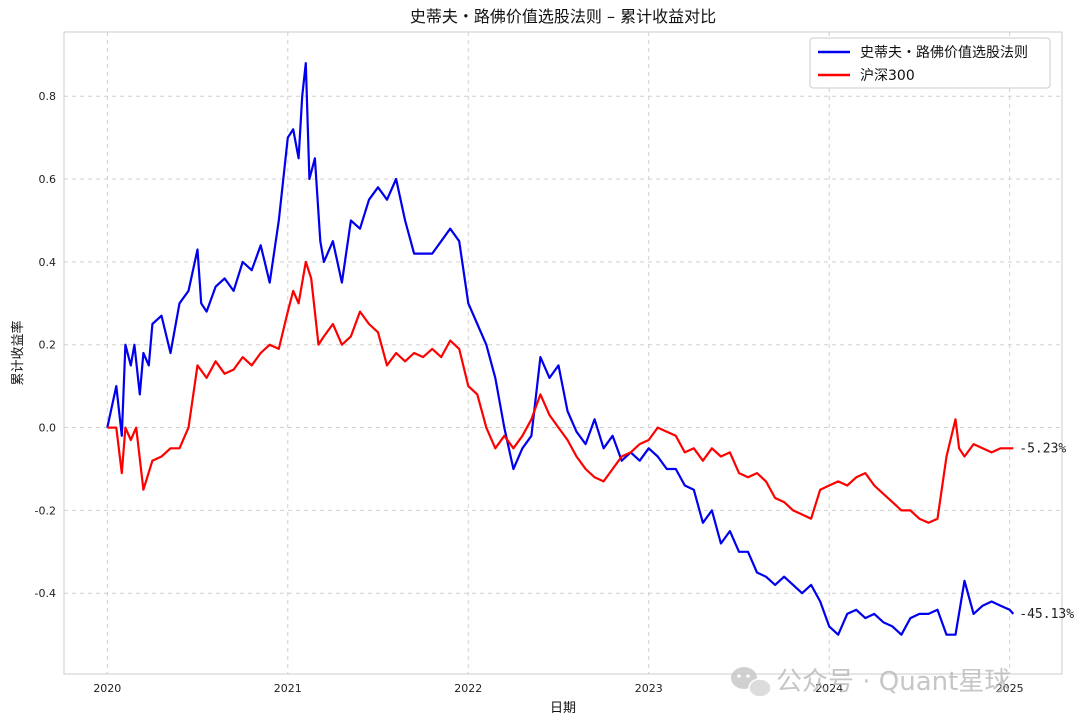 Image resolution: width=1080 pixels, height=722 pixels. What do you see at coordinates (468, 688) in the screenshot?
I see `x-tick-label: 2022` at bounding box center [468, 688].